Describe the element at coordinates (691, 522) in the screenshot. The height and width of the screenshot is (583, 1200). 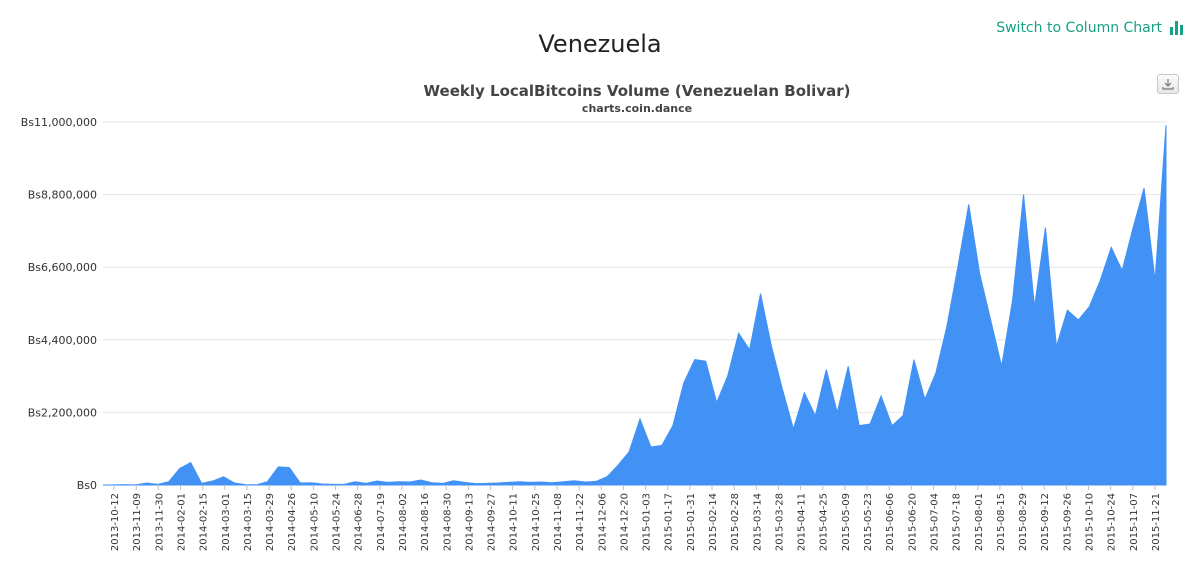
I see `x-tick-label: 2015-01-31` at that location.